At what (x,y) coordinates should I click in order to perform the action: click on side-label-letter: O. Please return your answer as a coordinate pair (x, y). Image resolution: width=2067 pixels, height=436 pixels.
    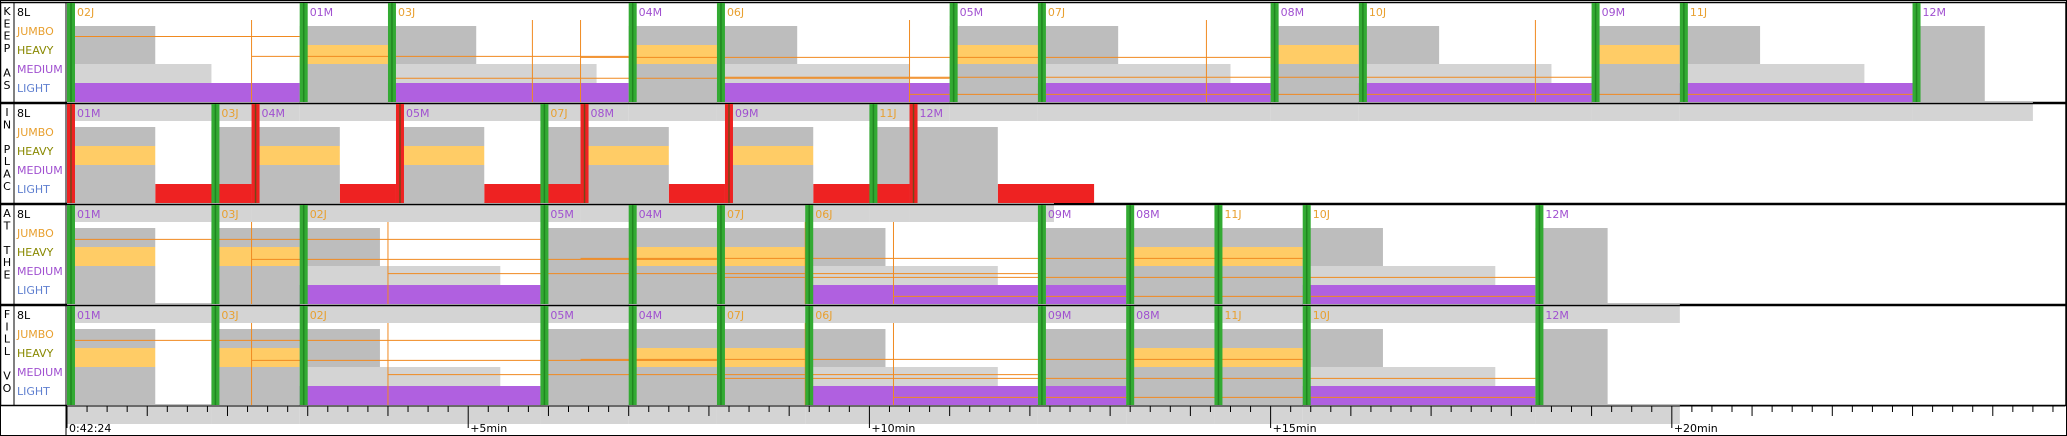
    Looking at the image, I should click on (7, 388).